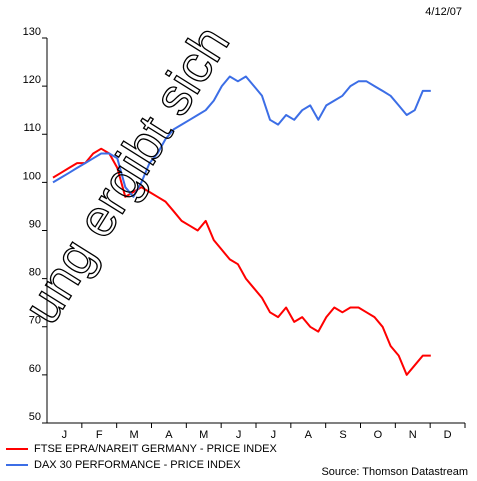  What do you see at coordinates (35, 273) in the screenshot?
I see `y-tick-label: 80` at bounding box center [35, 273].